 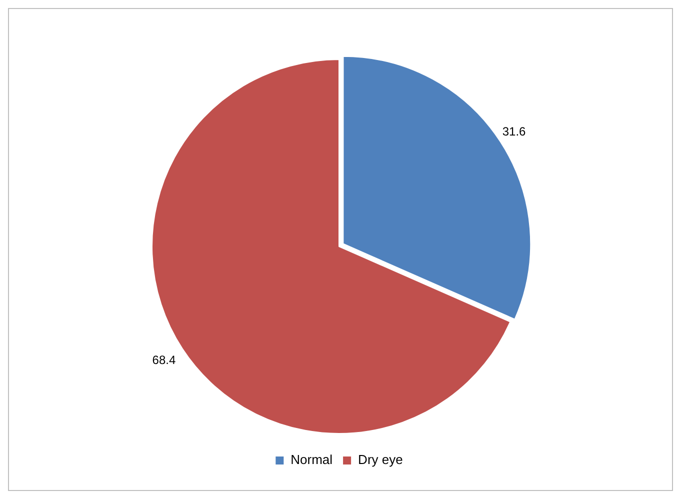 I want to click on legend-label: Normal, so click(x=311, y=460).